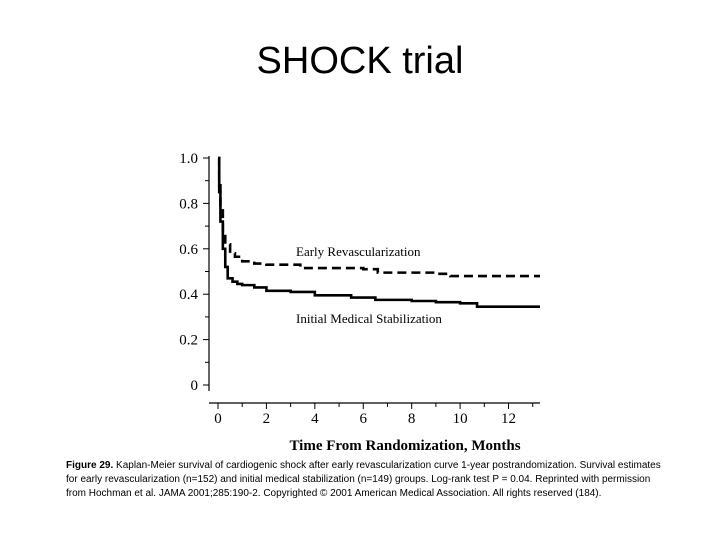 The image size is (720, 540). What do you see at coordinates (358, 251) in the screenshot?
I see `series-label-early-revascularization: Early Revascularization` at bounding box center [358, 251].